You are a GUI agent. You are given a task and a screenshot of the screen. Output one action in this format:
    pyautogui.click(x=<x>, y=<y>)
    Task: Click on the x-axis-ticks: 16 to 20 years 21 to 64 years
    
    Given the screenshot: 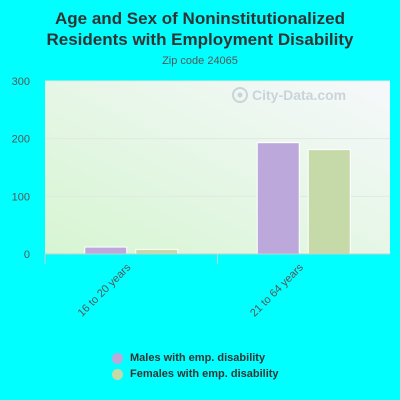 What is the action you would take?
    pyautogui.click(x=175, y=286)
    